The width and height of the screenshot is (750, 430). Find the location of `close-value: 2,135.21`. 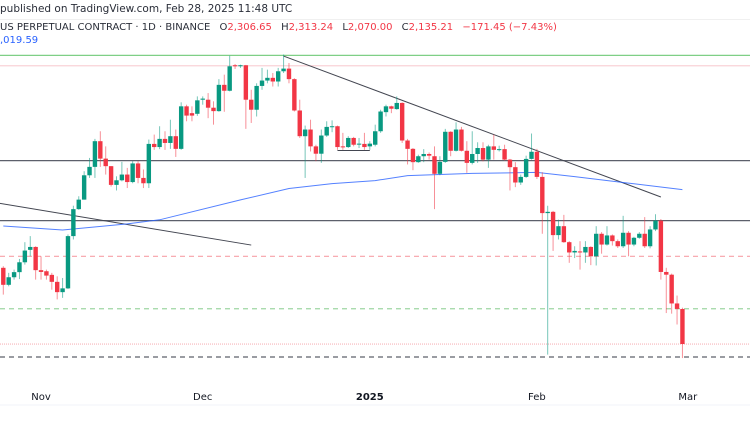

close-value: 2,135.21 is located at coordinates (431, 27).